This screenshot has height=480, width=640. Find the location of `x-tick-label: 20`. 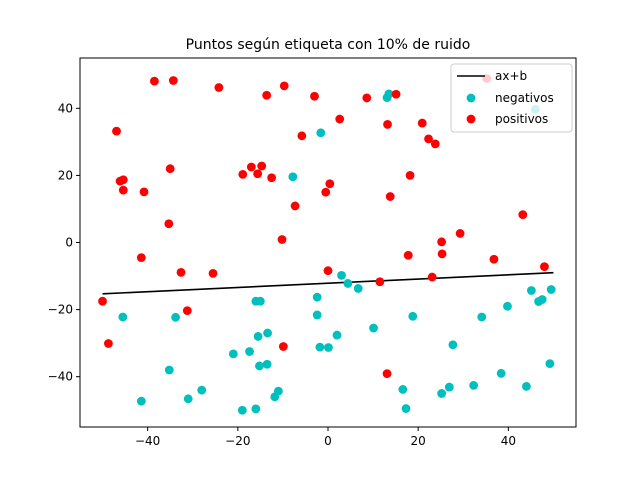

x-tick-label: 20 is located at coordinates (418, 441).